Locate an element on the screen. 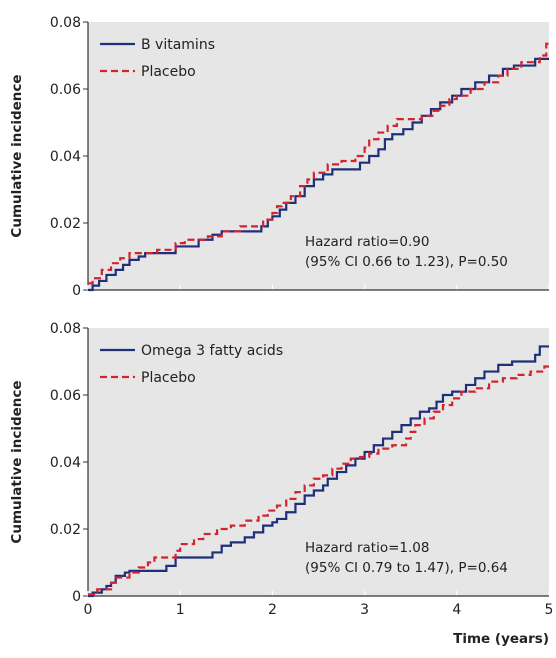 The image size is (556, 658). x-tick-label: 5 is located at coordinates (549, 610).